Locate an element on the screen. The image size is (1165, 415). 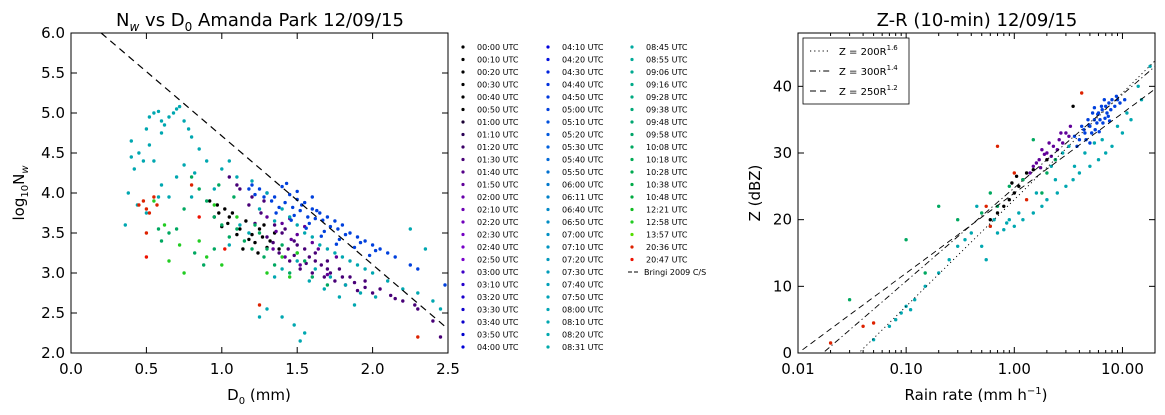
legend-entry: 08:10 UTC is located at coordinates (575, 322).